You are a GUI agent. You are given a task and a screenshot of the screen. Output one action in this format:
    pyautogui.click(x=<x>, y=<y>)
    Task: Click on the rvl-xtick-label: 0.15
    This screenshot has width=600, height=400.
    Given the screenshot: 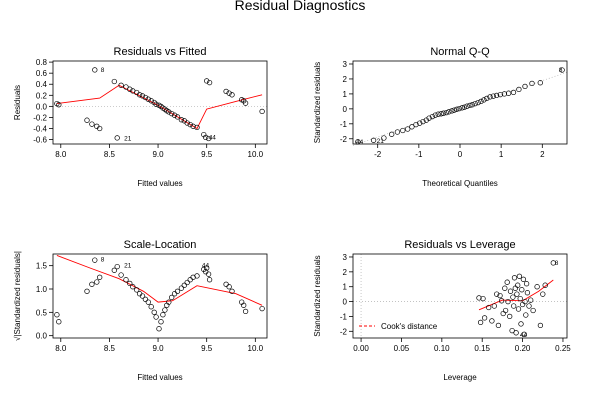 What is the action you would take?
    pyautogui.click(x=482, y=348)
    